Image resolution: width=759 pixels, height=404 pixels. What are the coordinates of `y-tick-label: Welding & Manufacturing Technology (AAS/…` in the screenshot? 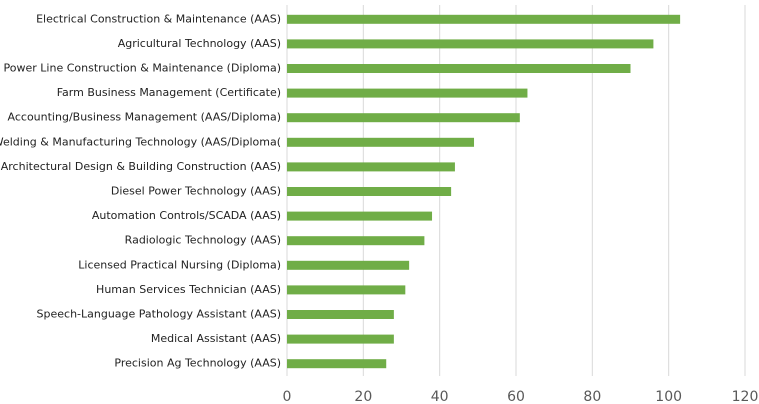 It's located at (140, 141).